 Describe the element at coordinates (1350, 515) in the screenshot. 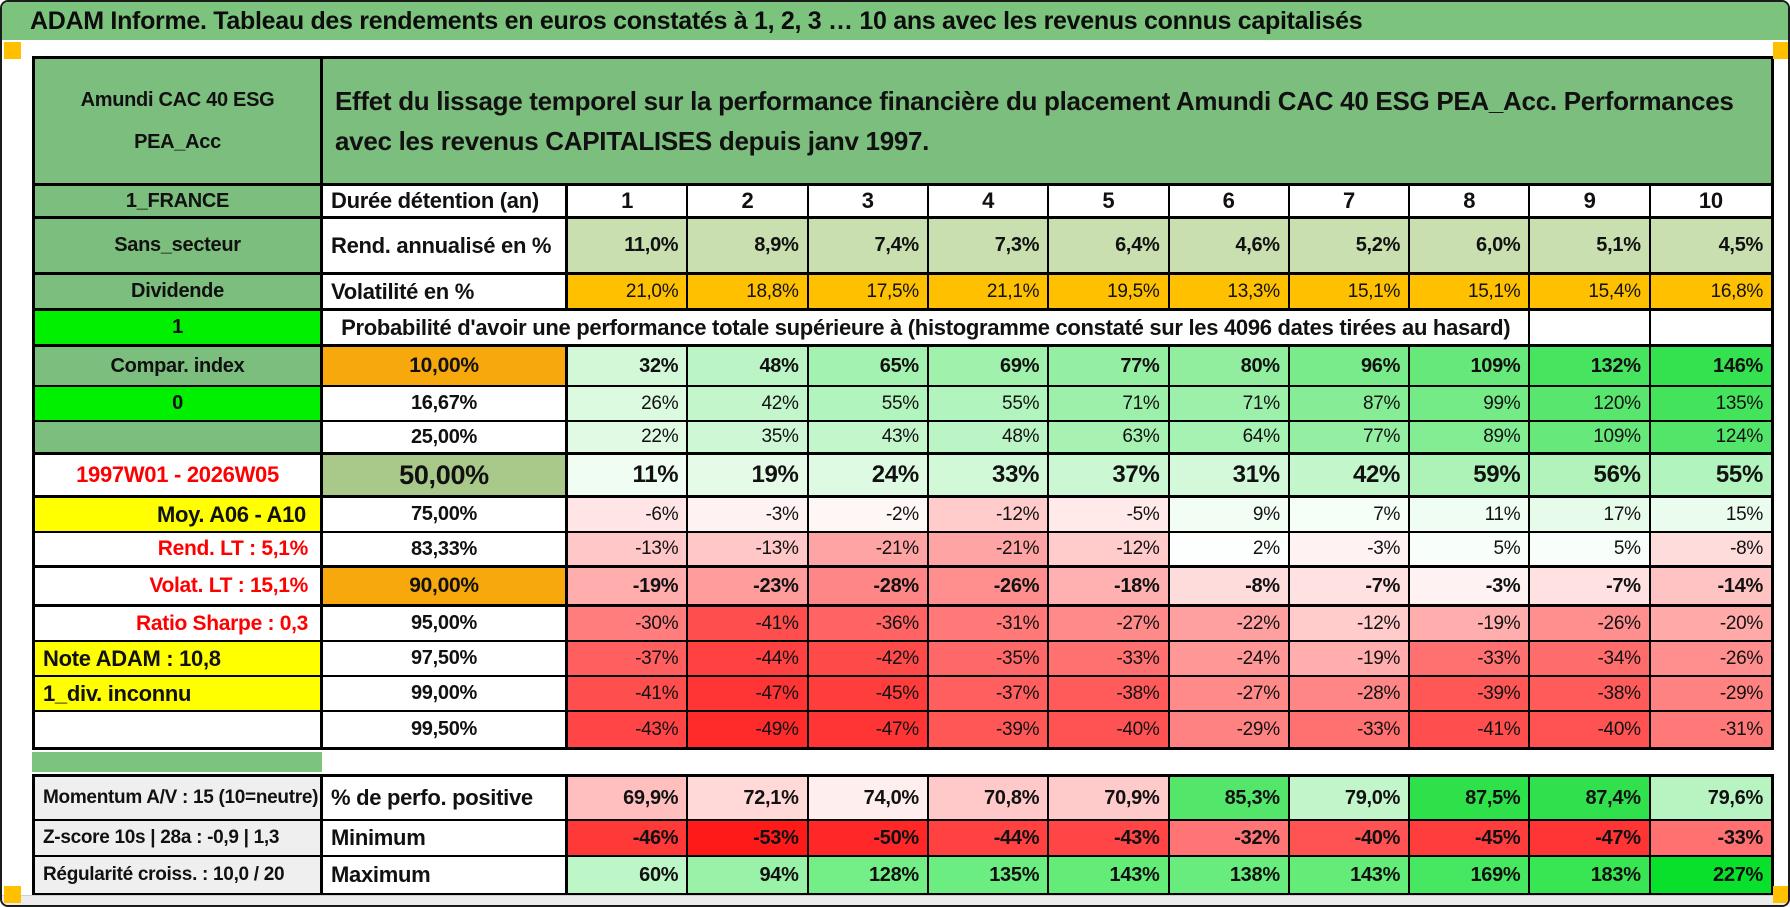

I see `value-cell: 7%` at that location.